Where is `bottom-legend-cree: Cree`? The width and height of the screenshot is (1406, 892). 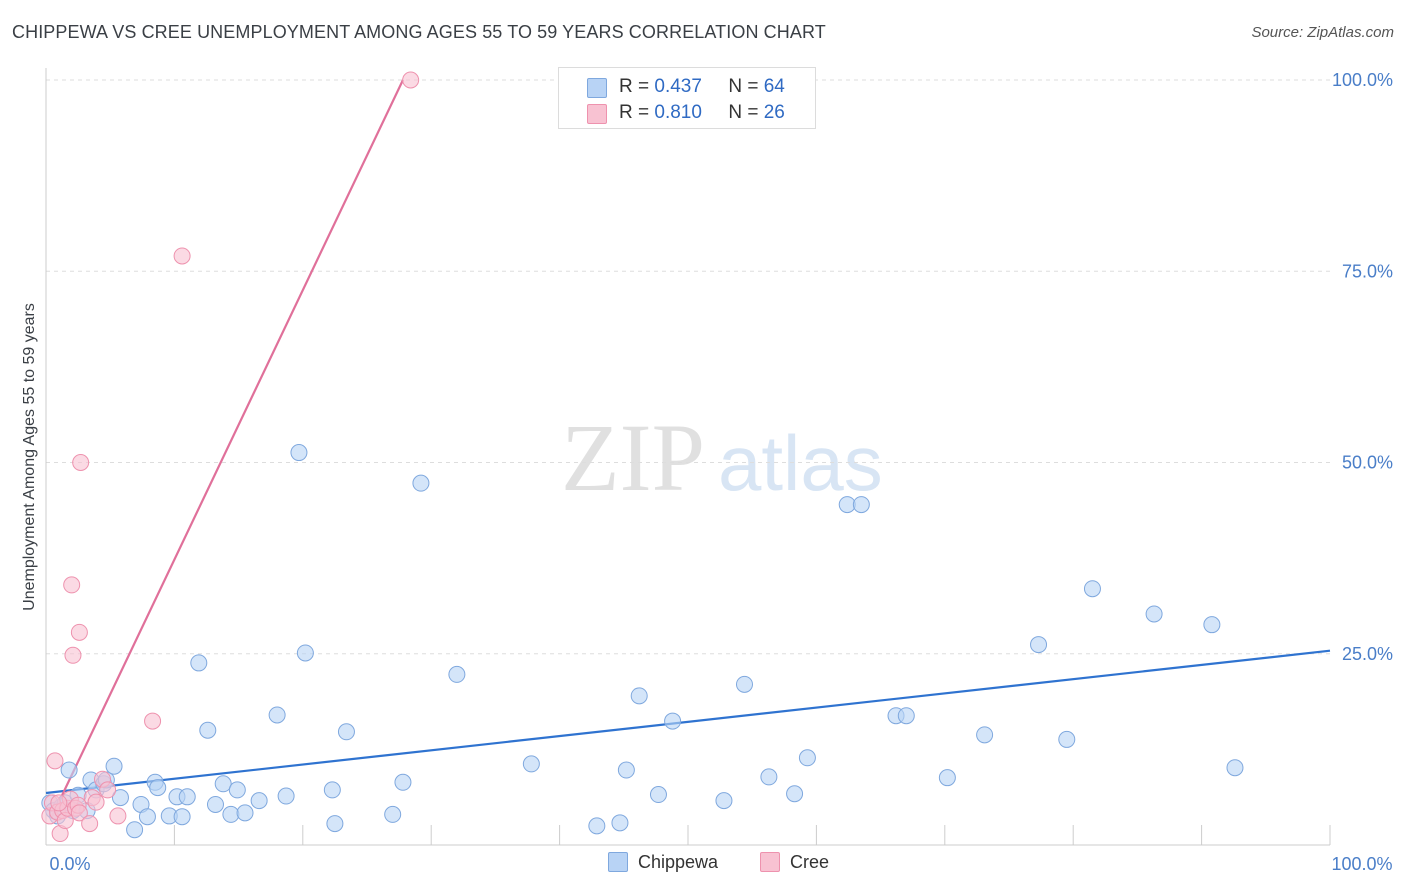
bottom-legend-cree: Cree is located at coordinates (794, 862).